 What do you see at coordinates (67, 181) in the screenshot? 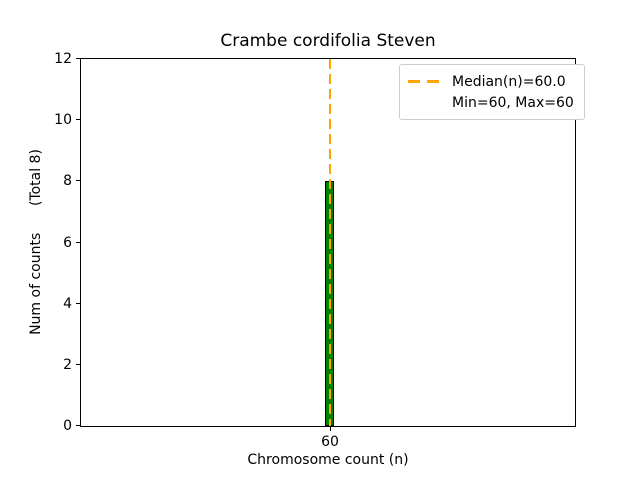
I see `y-tick-label: 8` at bounding box center [67, 181].